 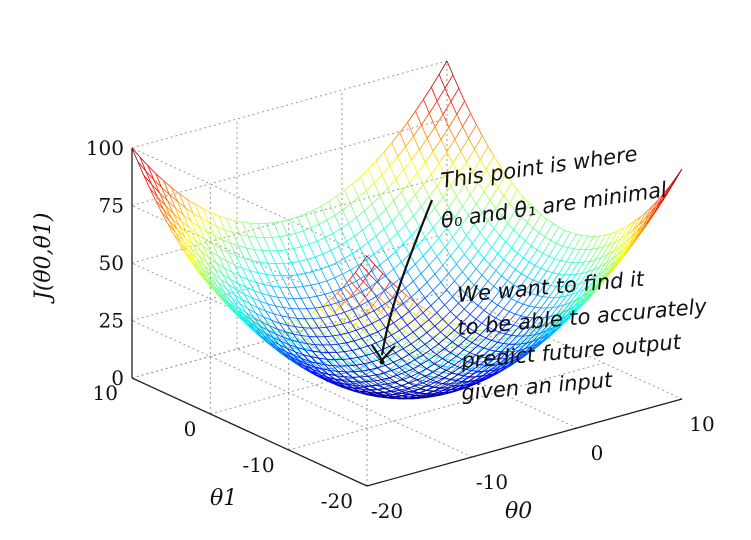 I want to click on z-tick-label: 100, so click(x=105, y=148).